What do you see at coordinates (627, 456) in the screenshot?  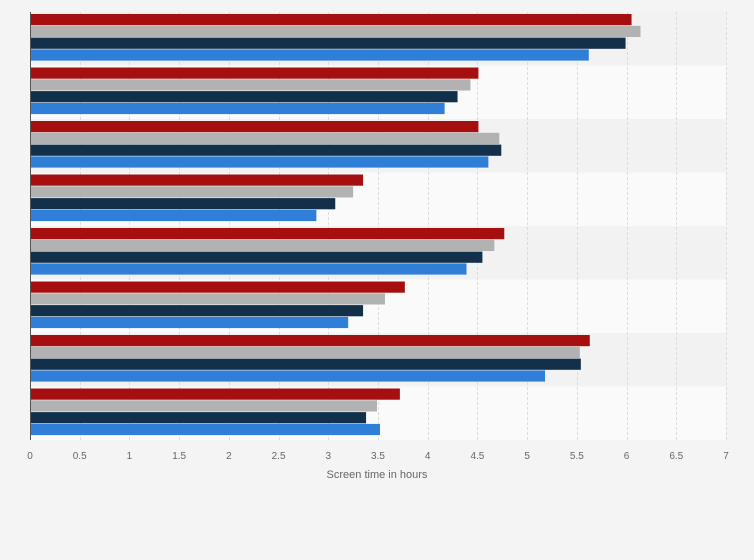 I see `x-tick-label: 6` at bounding box center [627, 456].